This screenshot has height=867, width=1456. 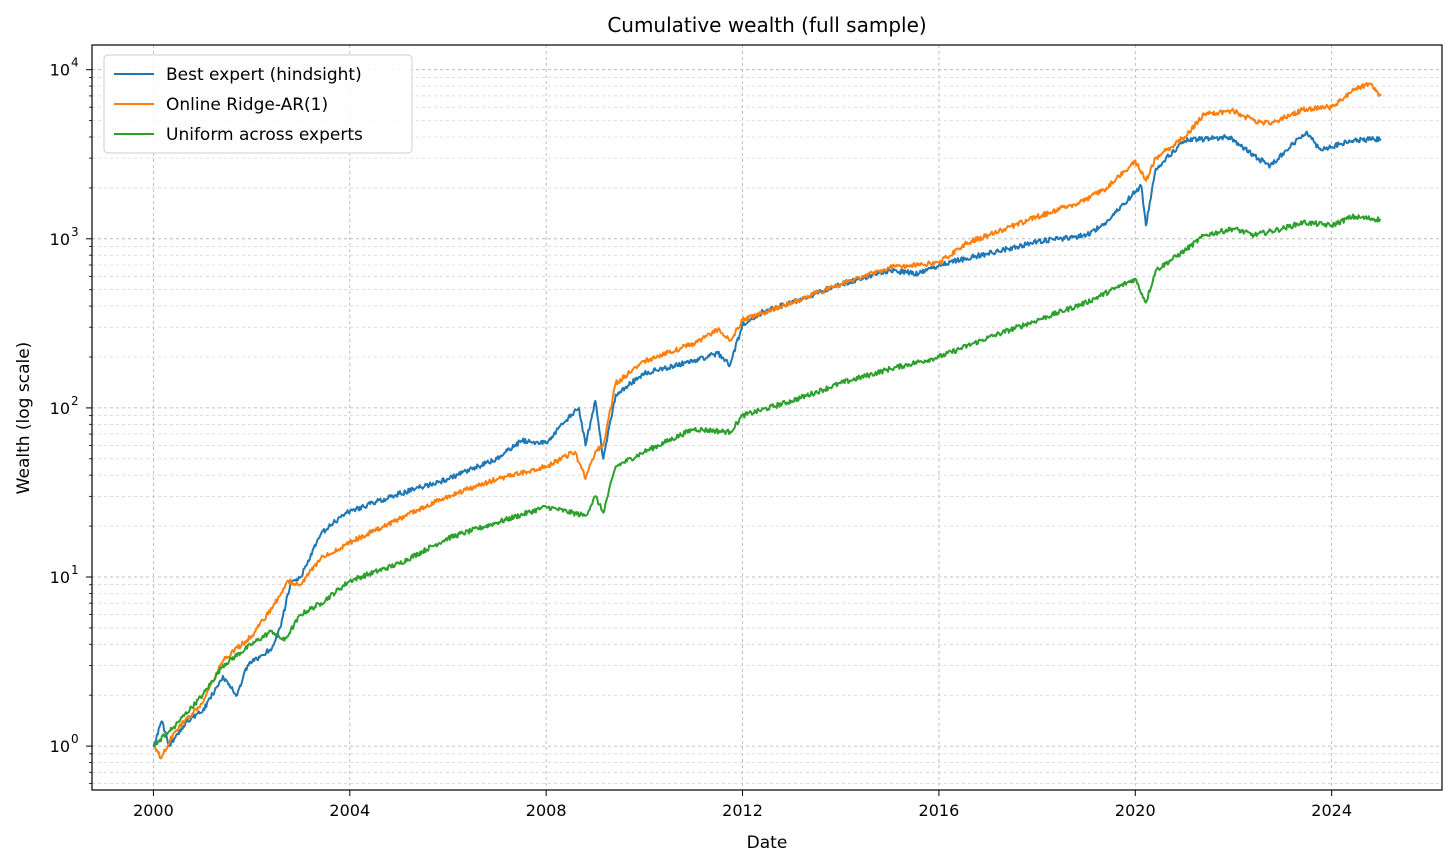 I want to click on x-axis-label: Date, so click(x=767, y=843).